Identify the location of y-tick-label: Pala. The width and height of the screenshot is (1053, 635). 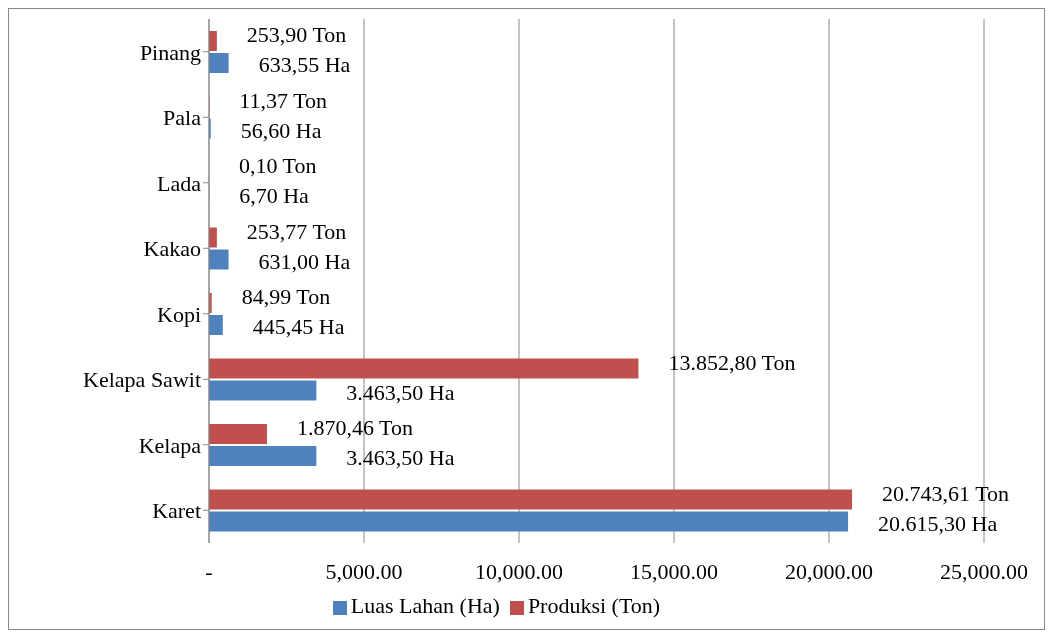
(182, 118).